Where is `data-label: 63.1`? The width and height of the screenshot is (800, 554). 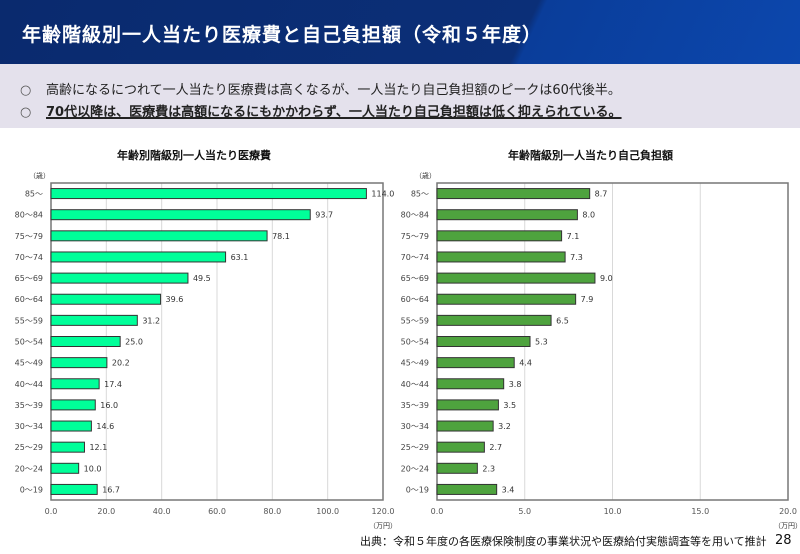
data-label: 63.1 is located at coordinates (240, 257).